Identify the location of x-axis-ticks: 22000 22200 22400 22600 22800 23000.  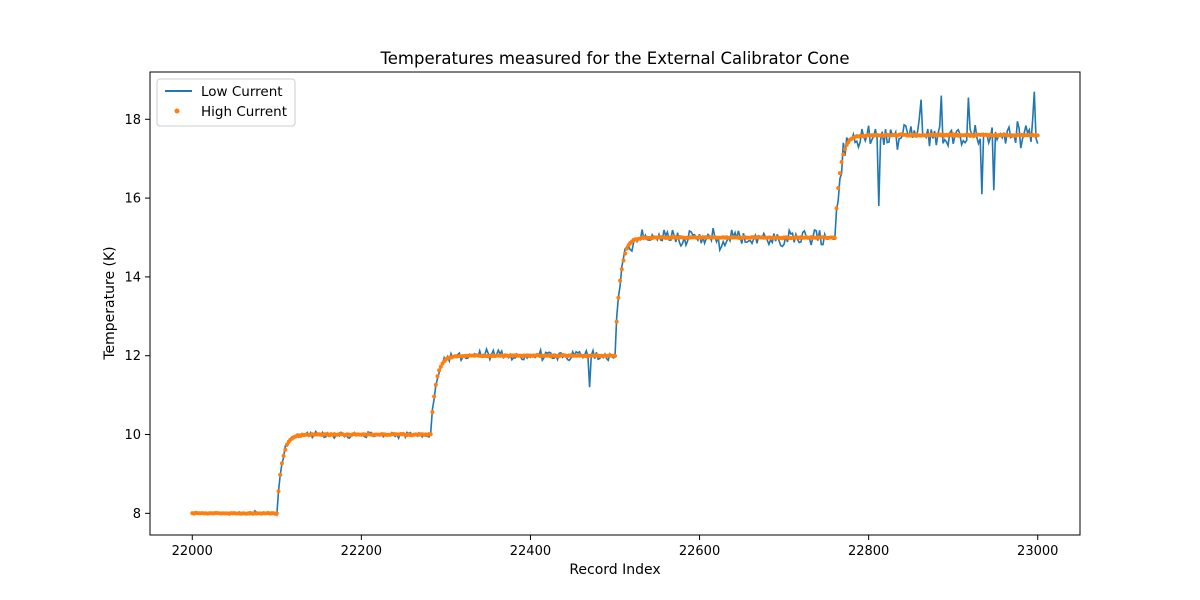
(615, 547).